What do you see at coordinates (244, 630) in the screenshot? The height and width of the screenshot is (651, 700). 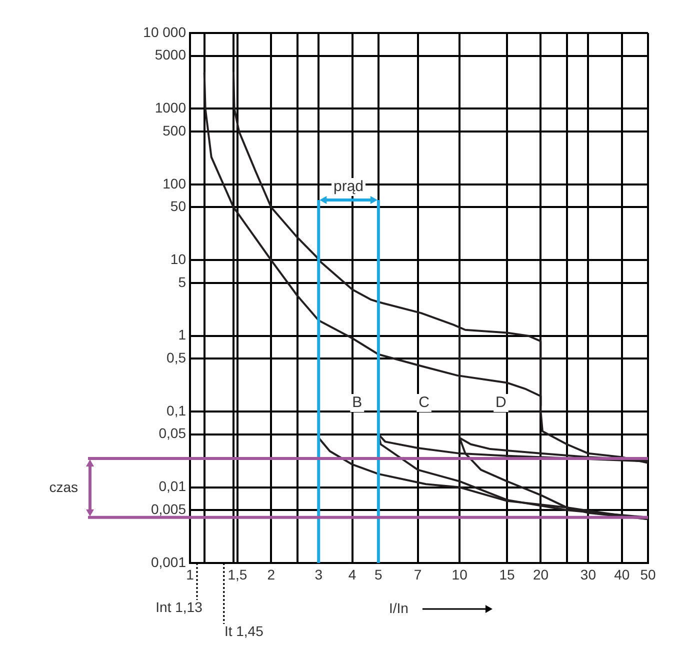 I see `text: It 1,45` at bounding box center [244, 630].